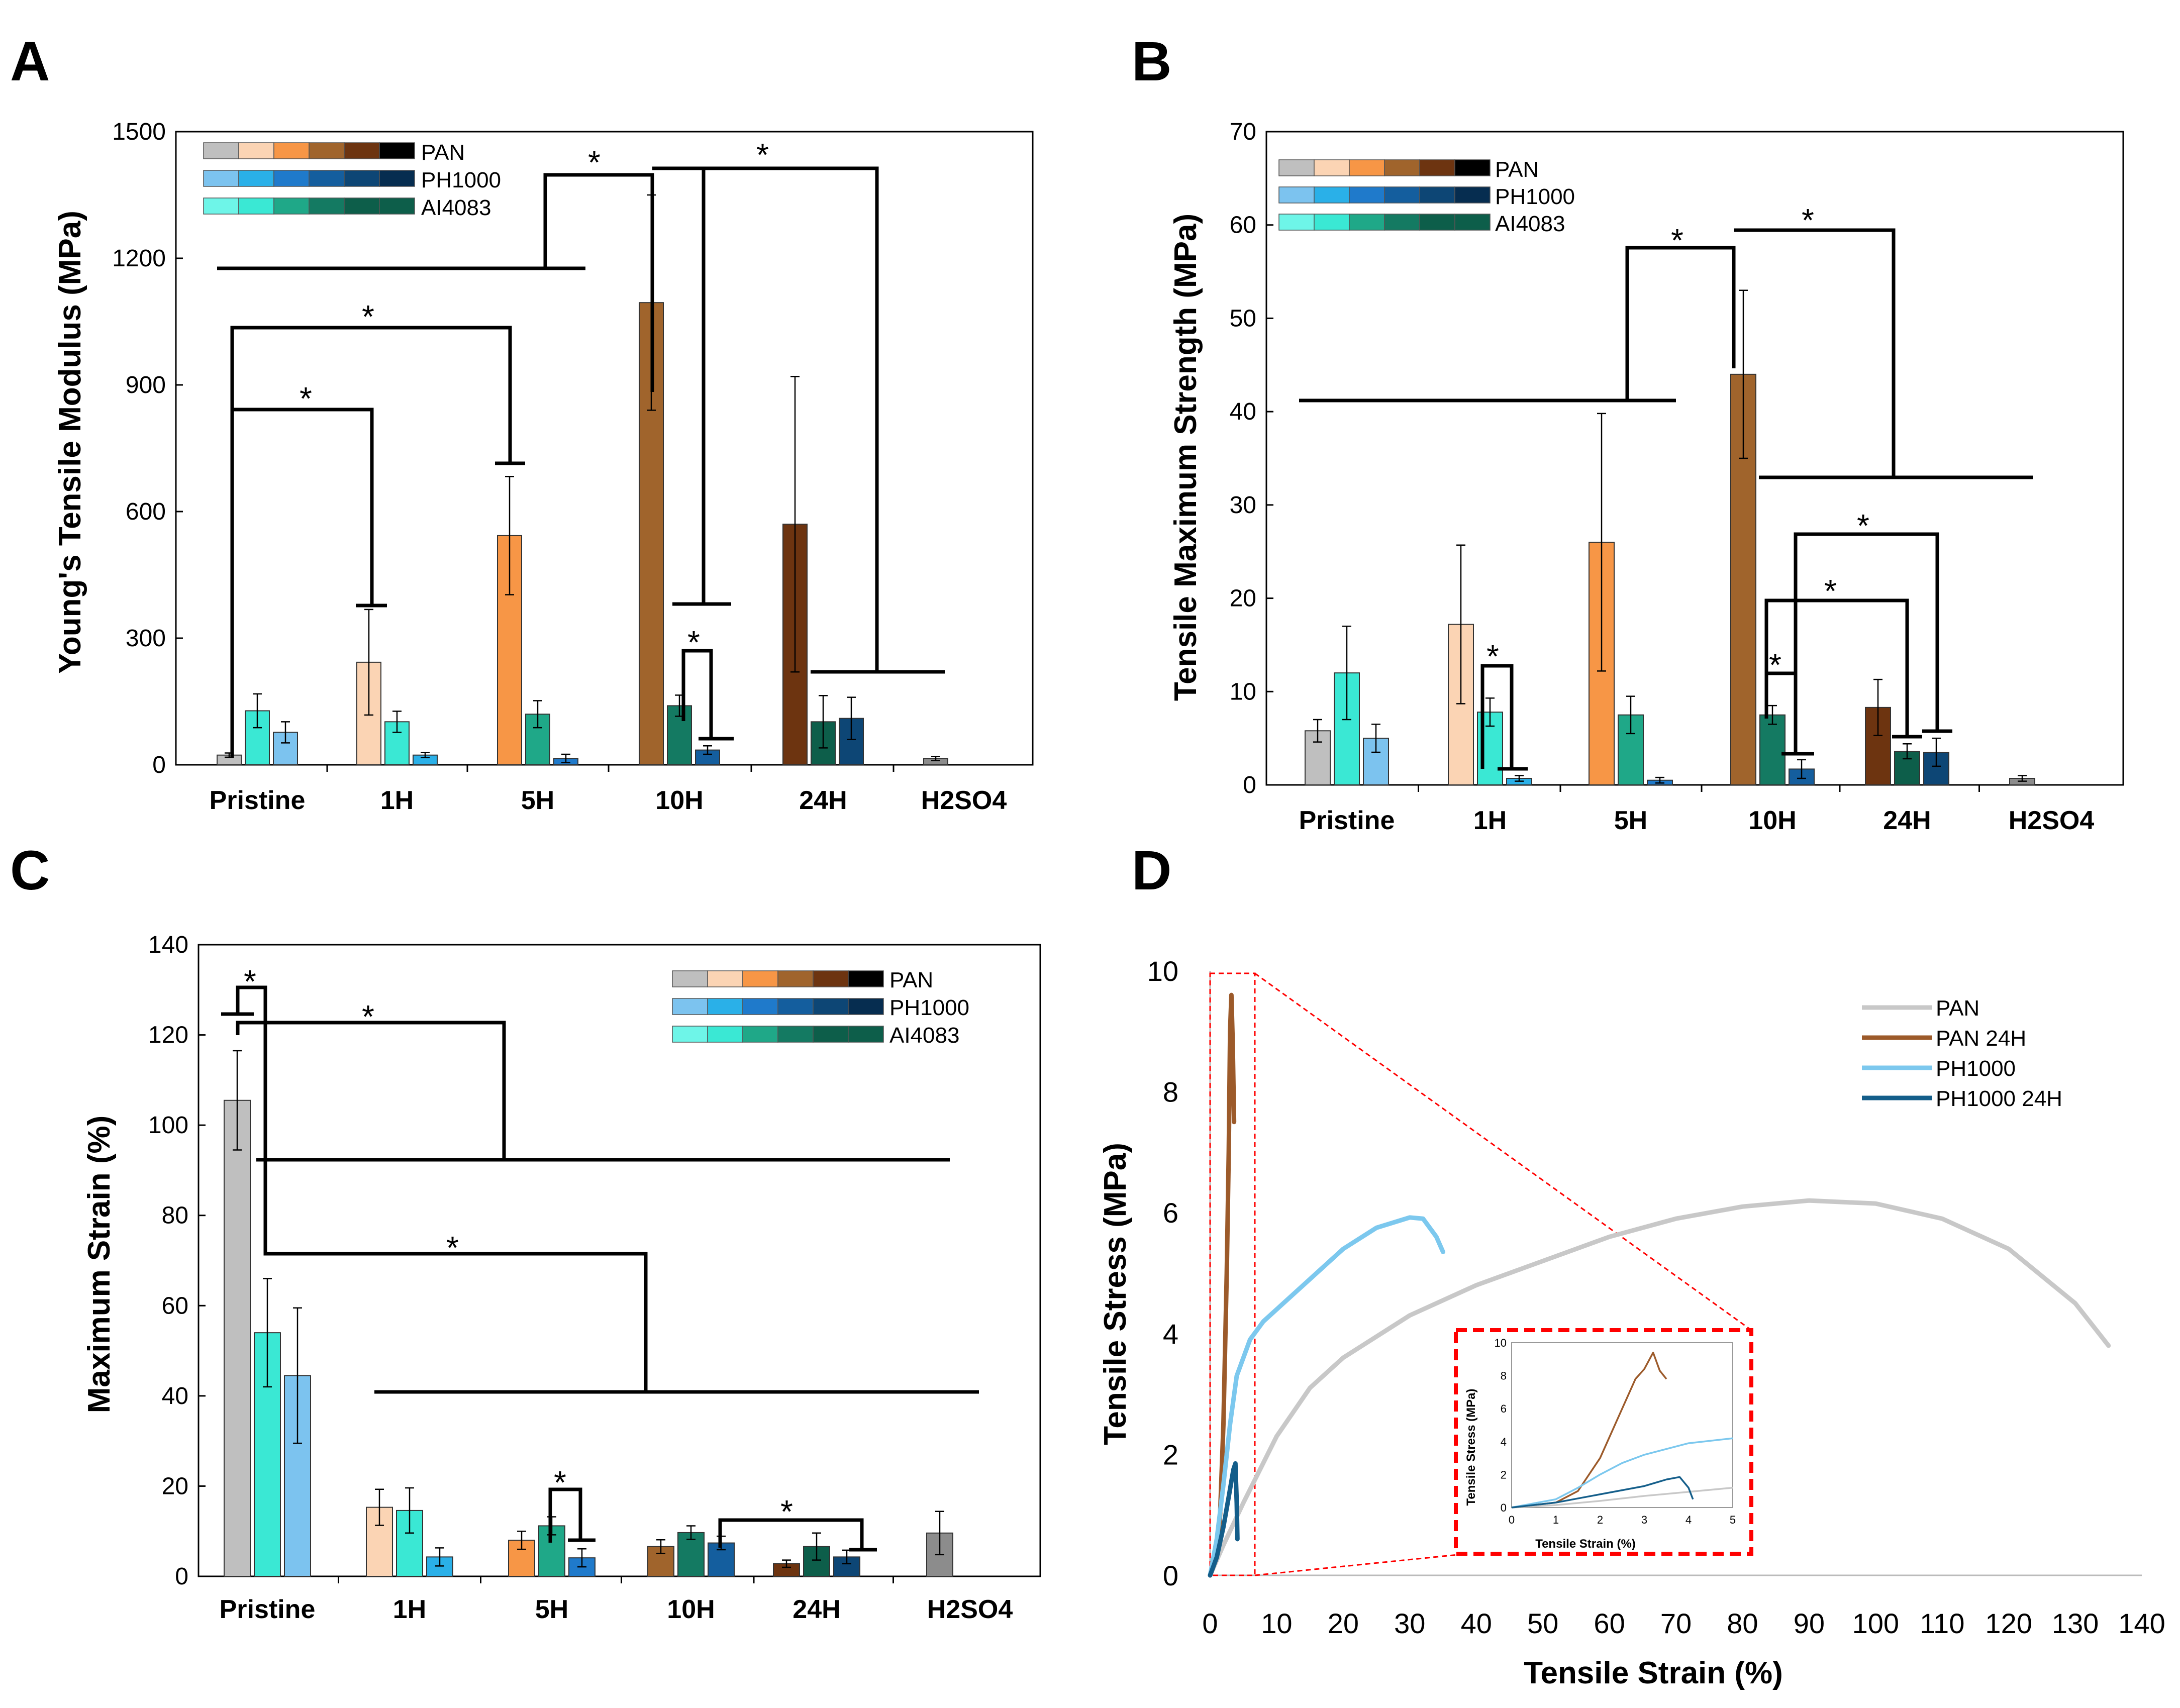 The image size is (2180, 1708). Describe the element at coordinates (30, 61) in the screenshot. I see `panel-label-a: A` at that location.